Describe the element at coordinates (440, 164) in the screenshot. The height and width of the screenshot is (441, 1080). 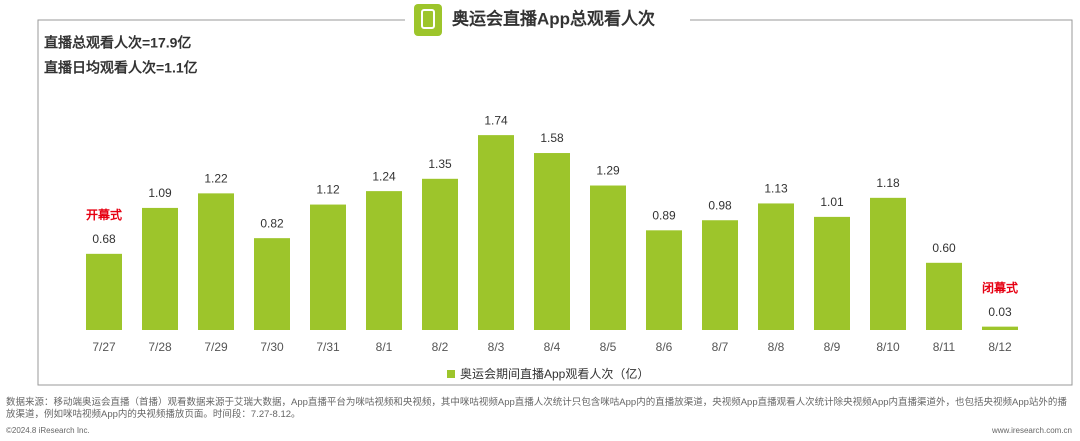
I see `value-label: 1.35` at that location.